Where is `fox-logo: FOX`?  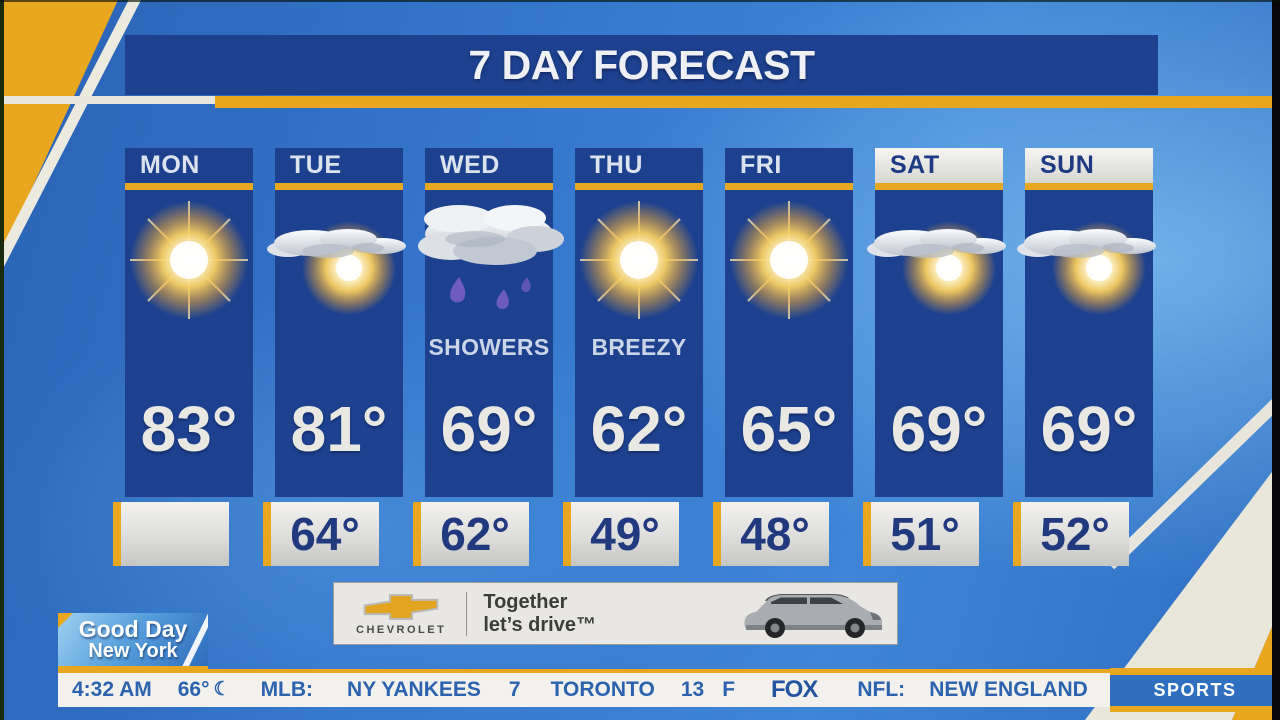 fox-logo: FOX is located at coordinates (794, 689).